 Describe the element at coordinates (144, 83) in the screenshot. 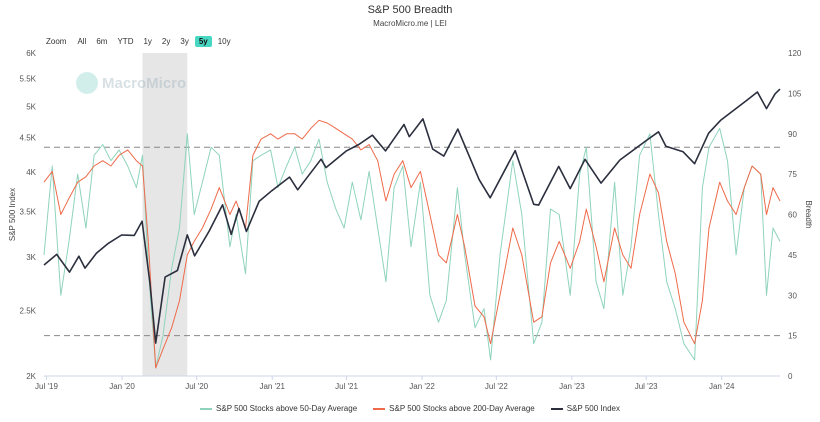

I see `watermark-text: MacroMicro` at that location.